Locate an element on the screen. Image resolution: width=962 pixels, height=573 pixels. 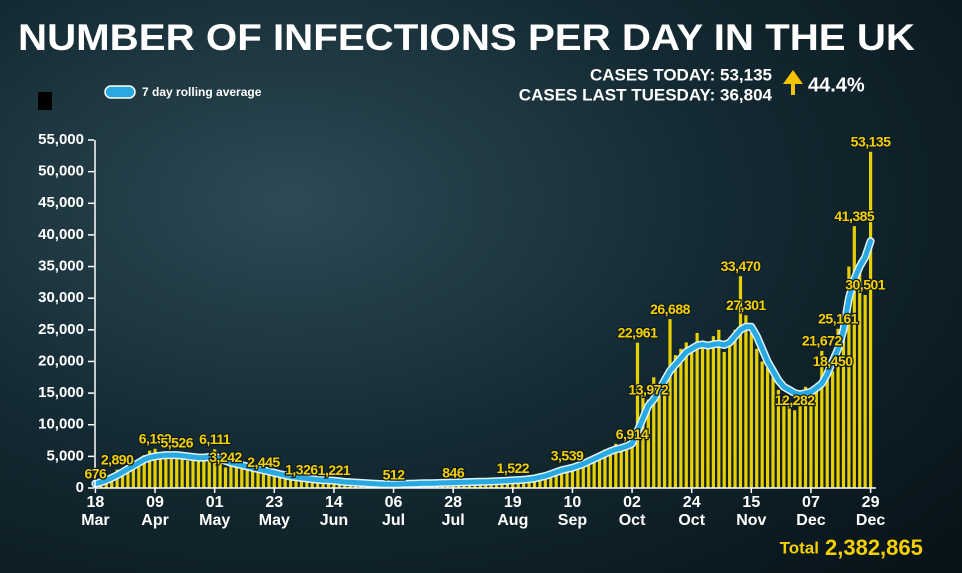
data-label: 27,301 is located at coordinates (746, 305).